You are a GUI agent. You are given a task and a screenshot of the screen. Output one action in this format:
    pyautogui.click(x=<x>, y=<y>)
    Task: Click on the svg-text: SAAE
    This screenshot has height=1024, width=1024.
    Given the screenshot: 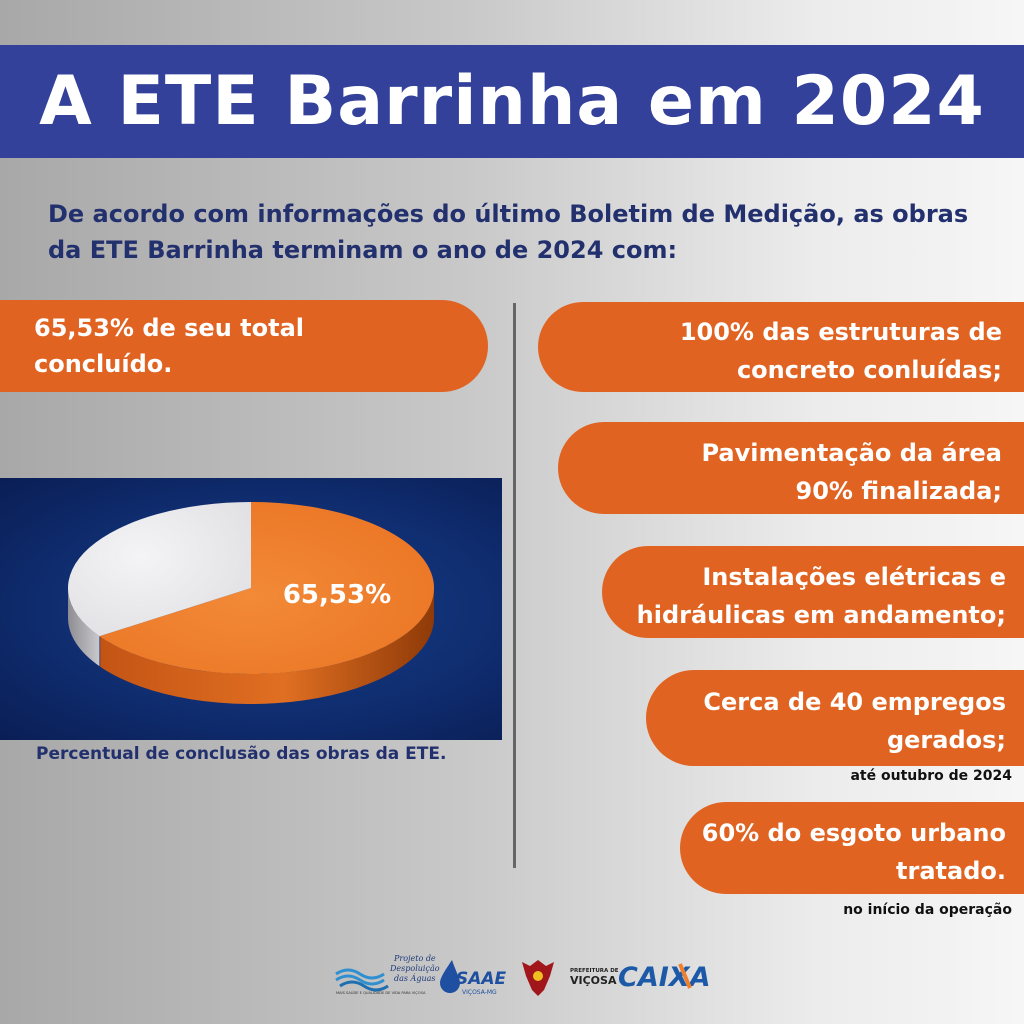 What is the action you would take?
    pyautogui.click(x=481, y=979)
    